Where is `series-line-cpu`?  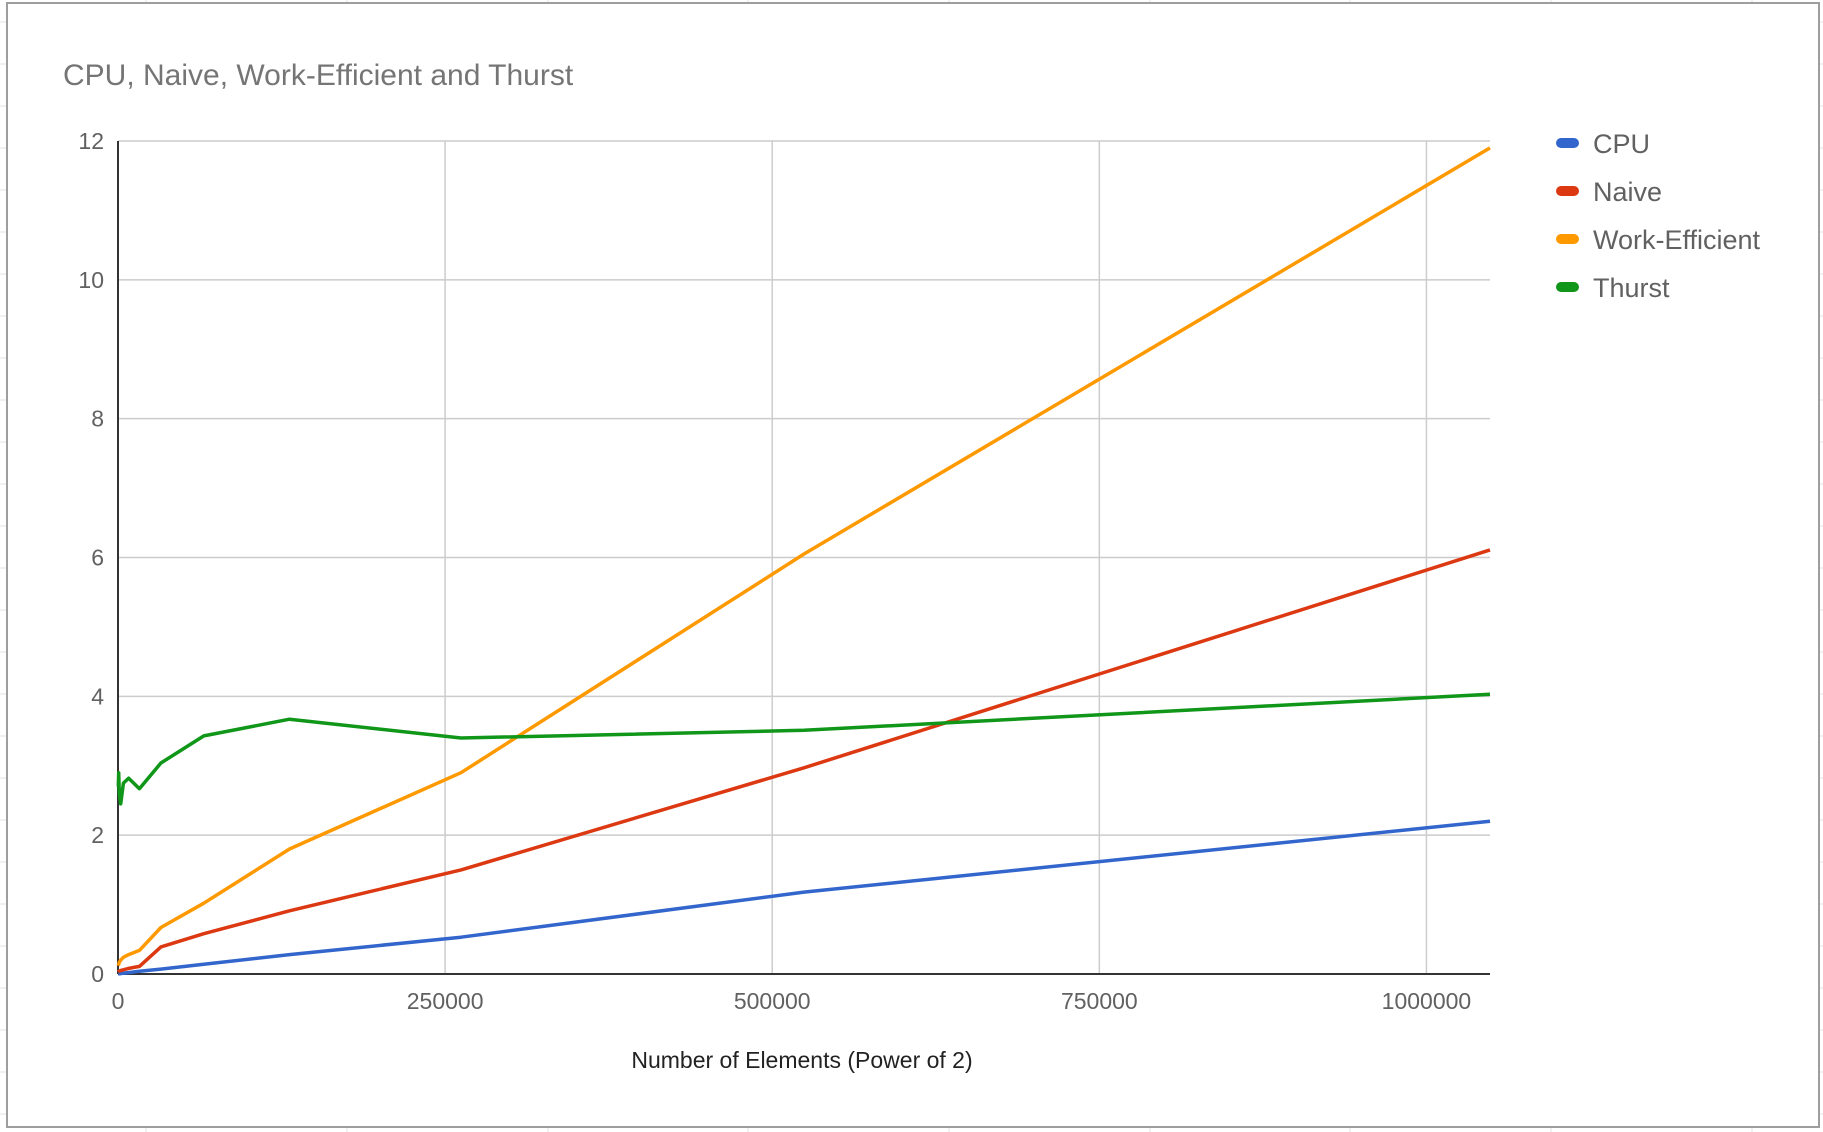 series-line-cpu is located at coordinates (803, 897).